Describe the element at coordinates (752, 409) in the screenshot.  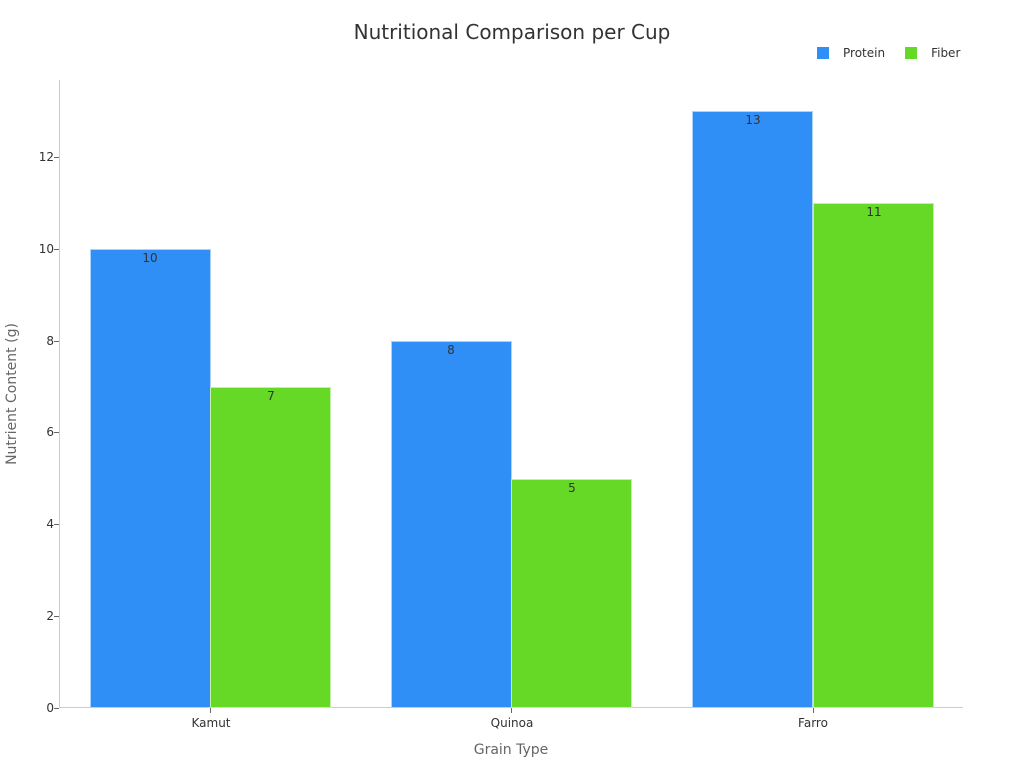
I see `bar-protein-farro` at that location.